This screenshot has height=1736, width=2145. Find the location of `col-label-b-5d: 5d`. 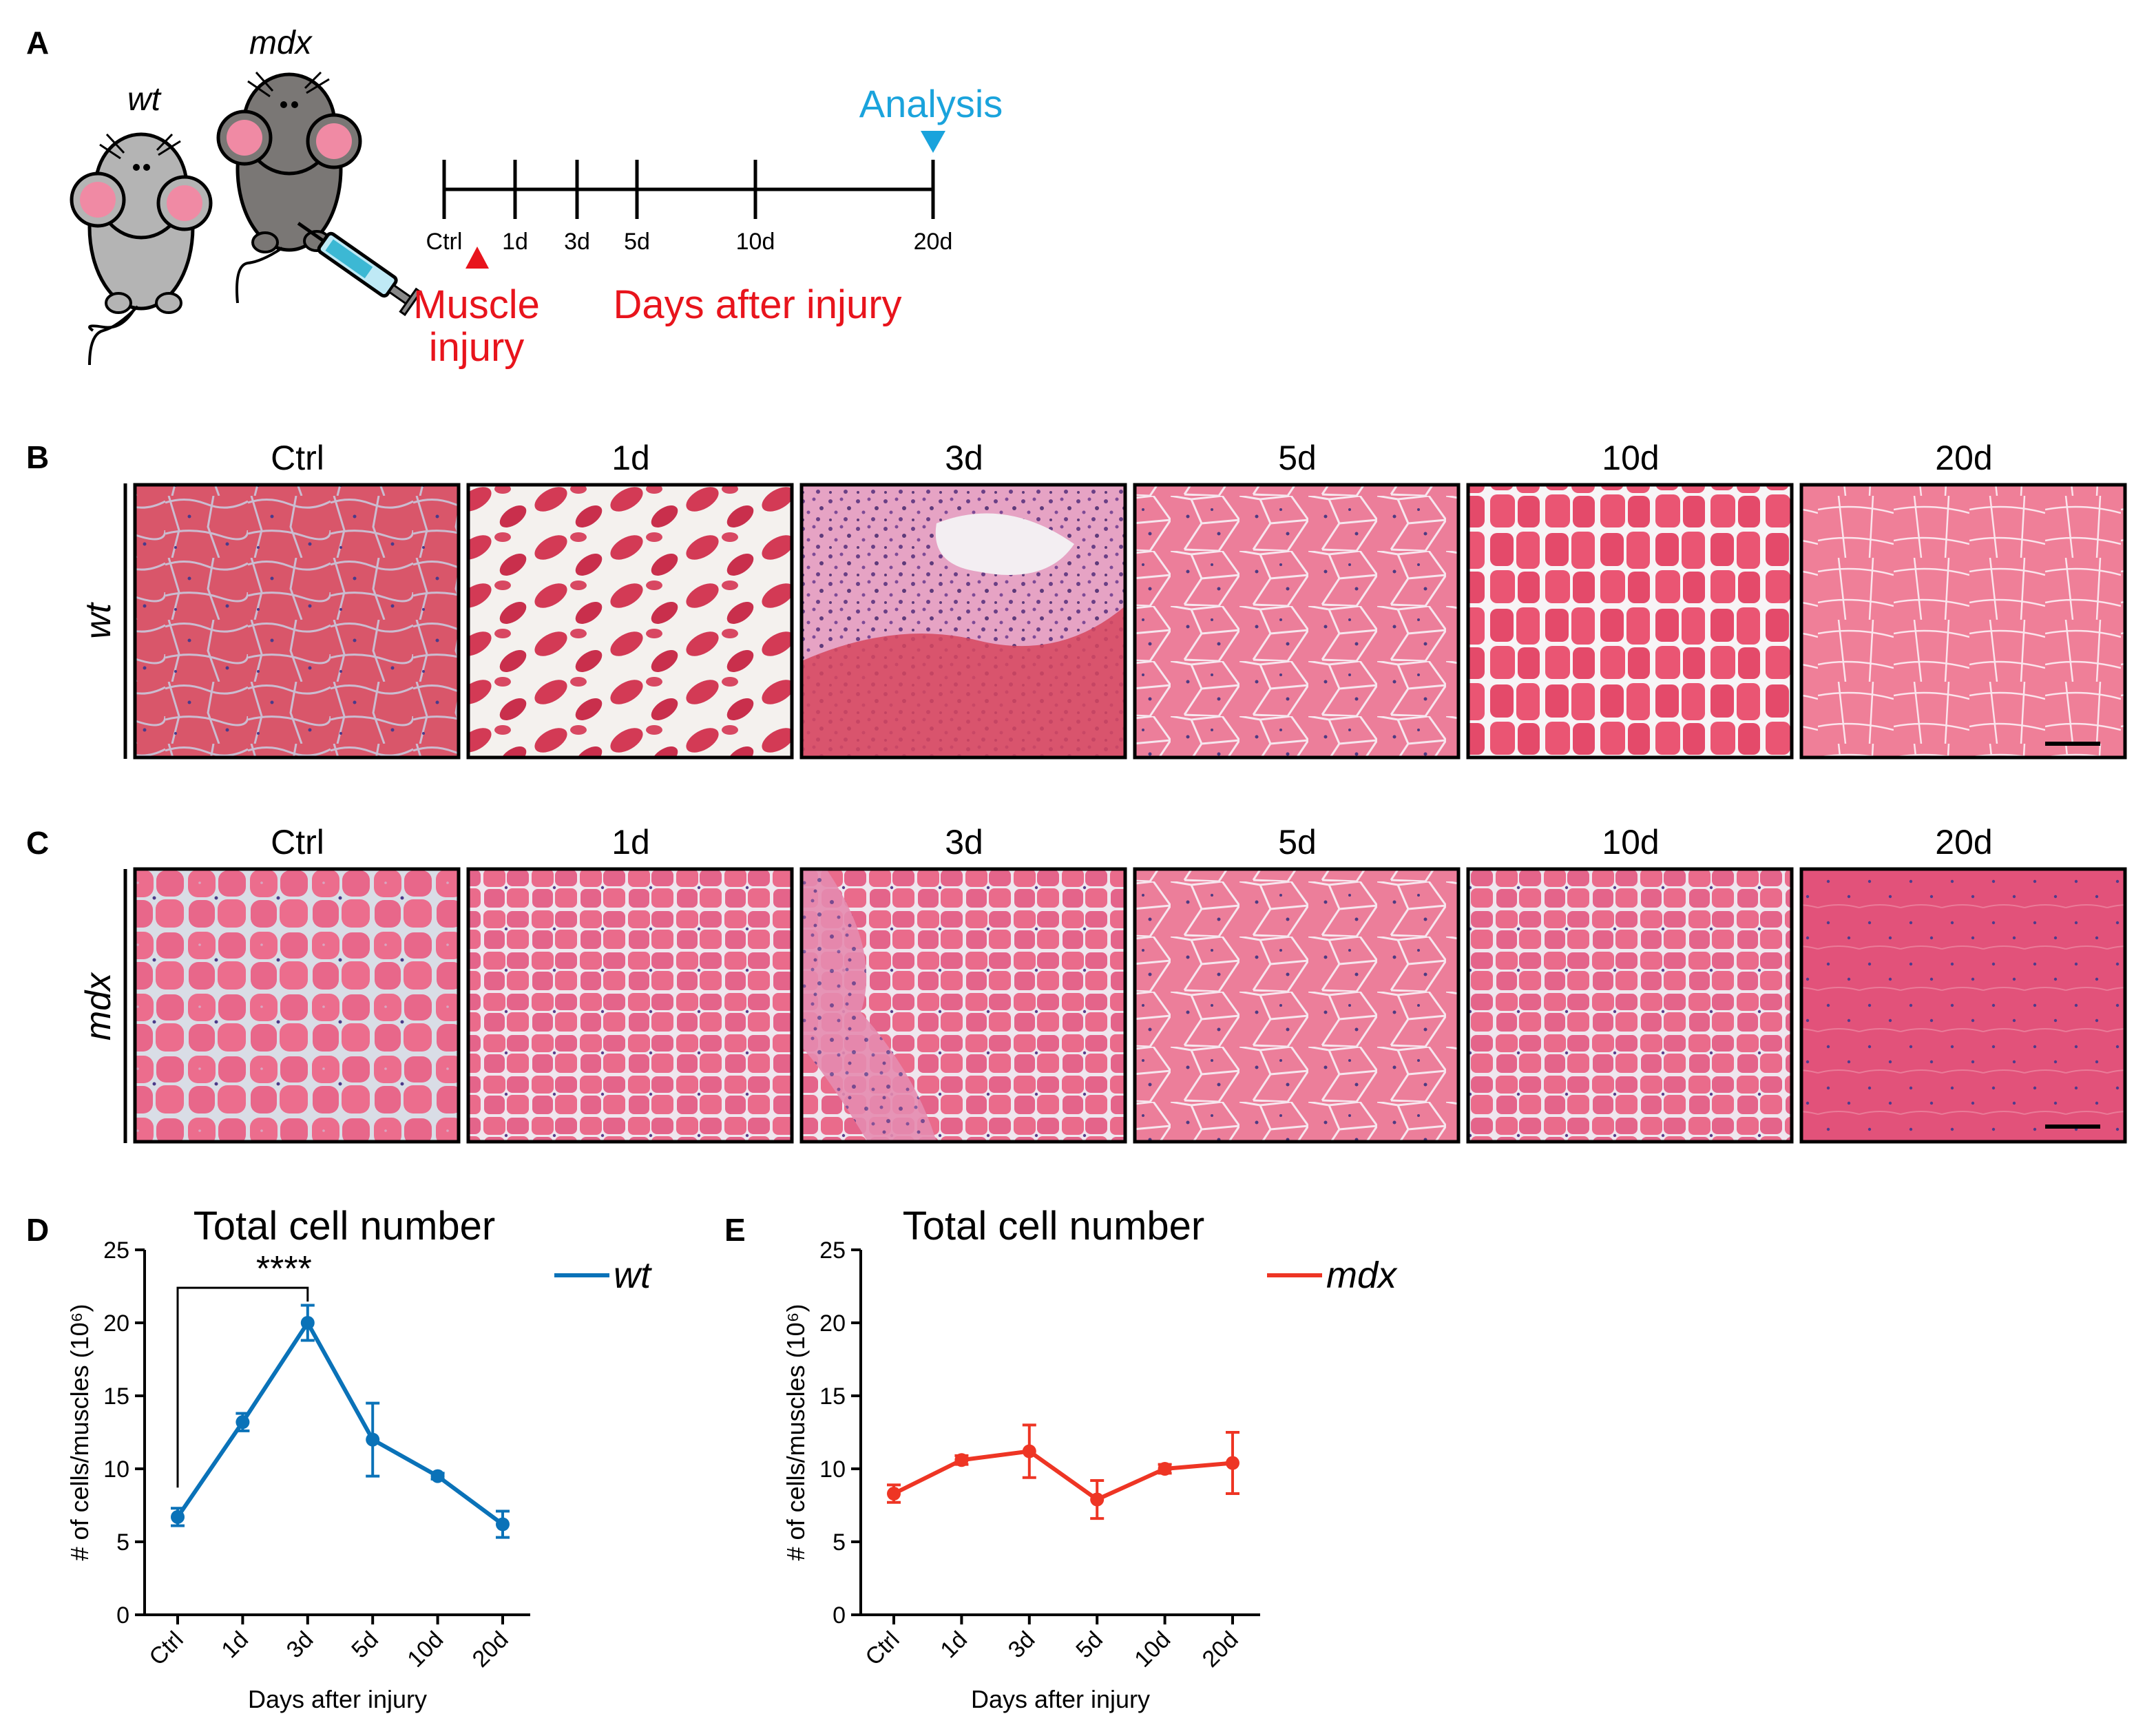

col-label-b-5d: 5d is located at coordinates (1297, 458).